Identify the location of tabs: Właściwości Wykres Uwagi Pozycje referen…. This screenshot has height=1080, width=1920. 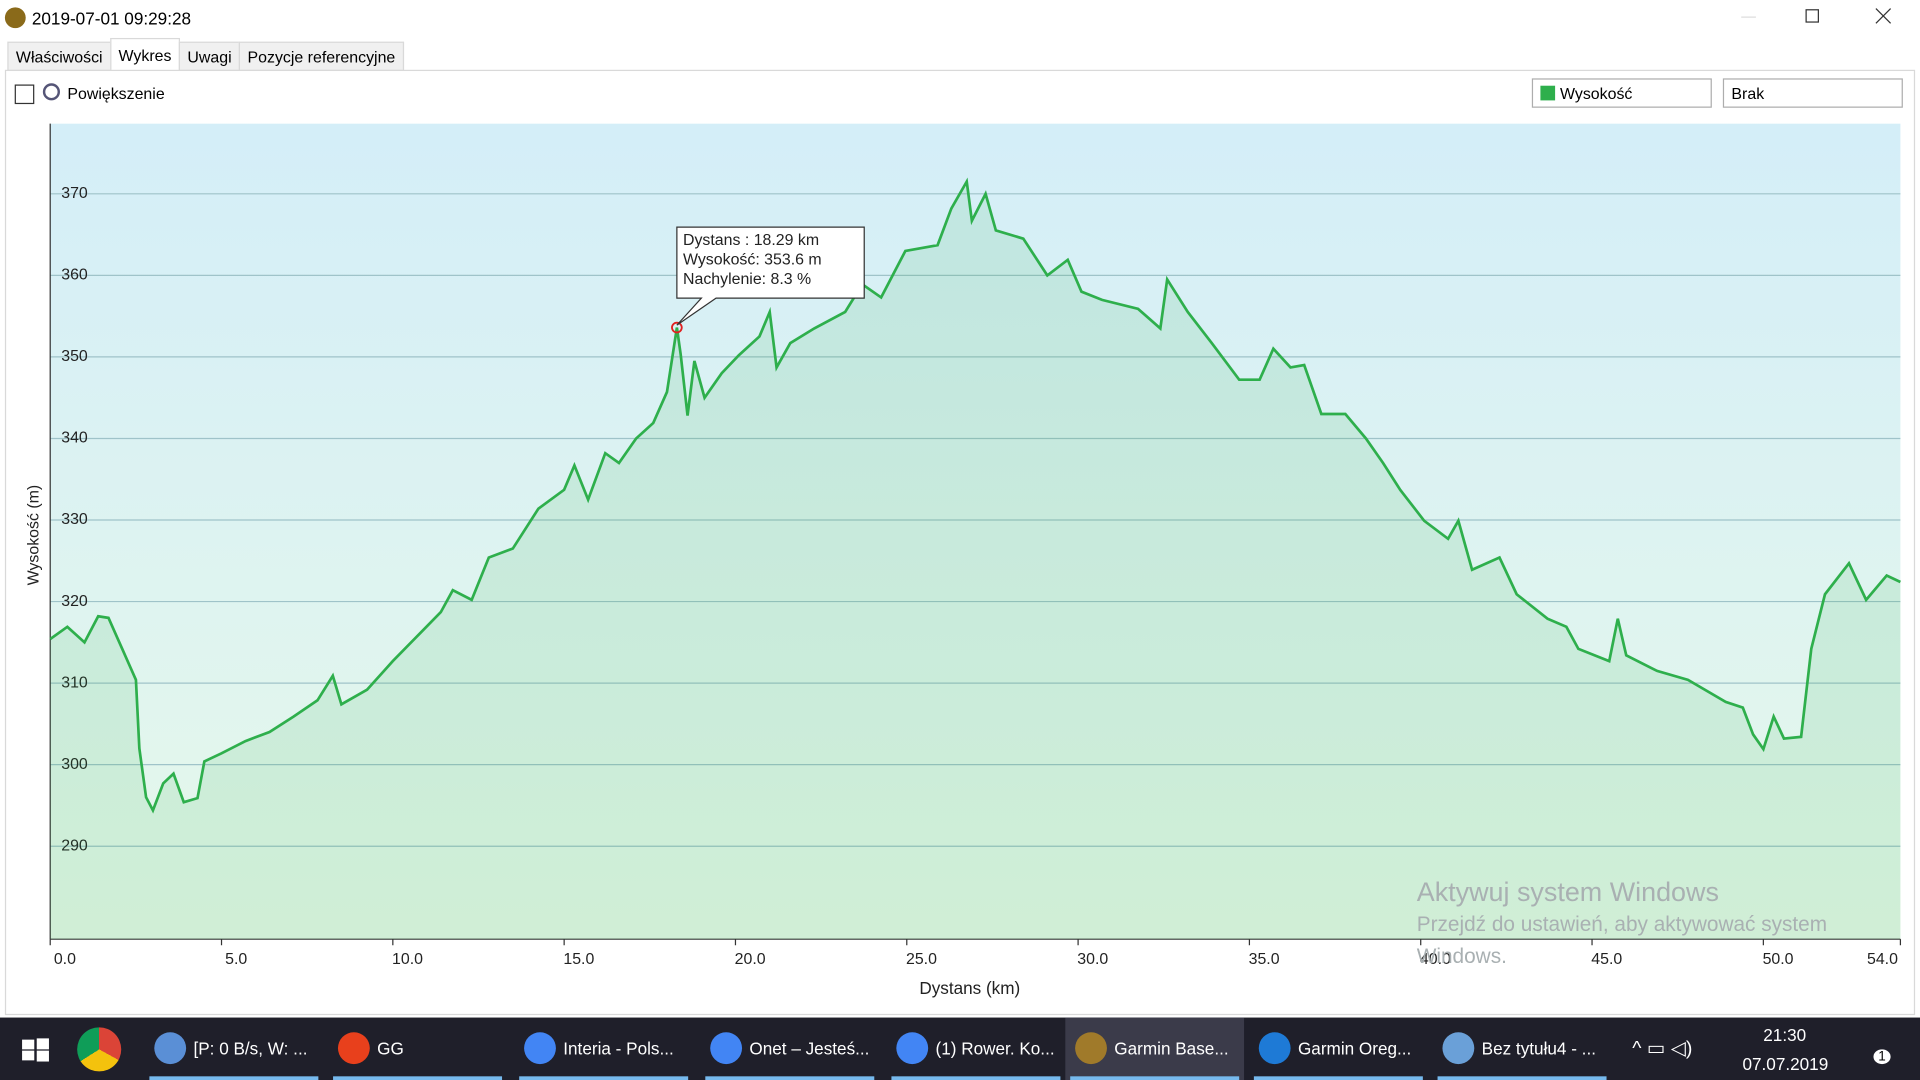
(205, 54).